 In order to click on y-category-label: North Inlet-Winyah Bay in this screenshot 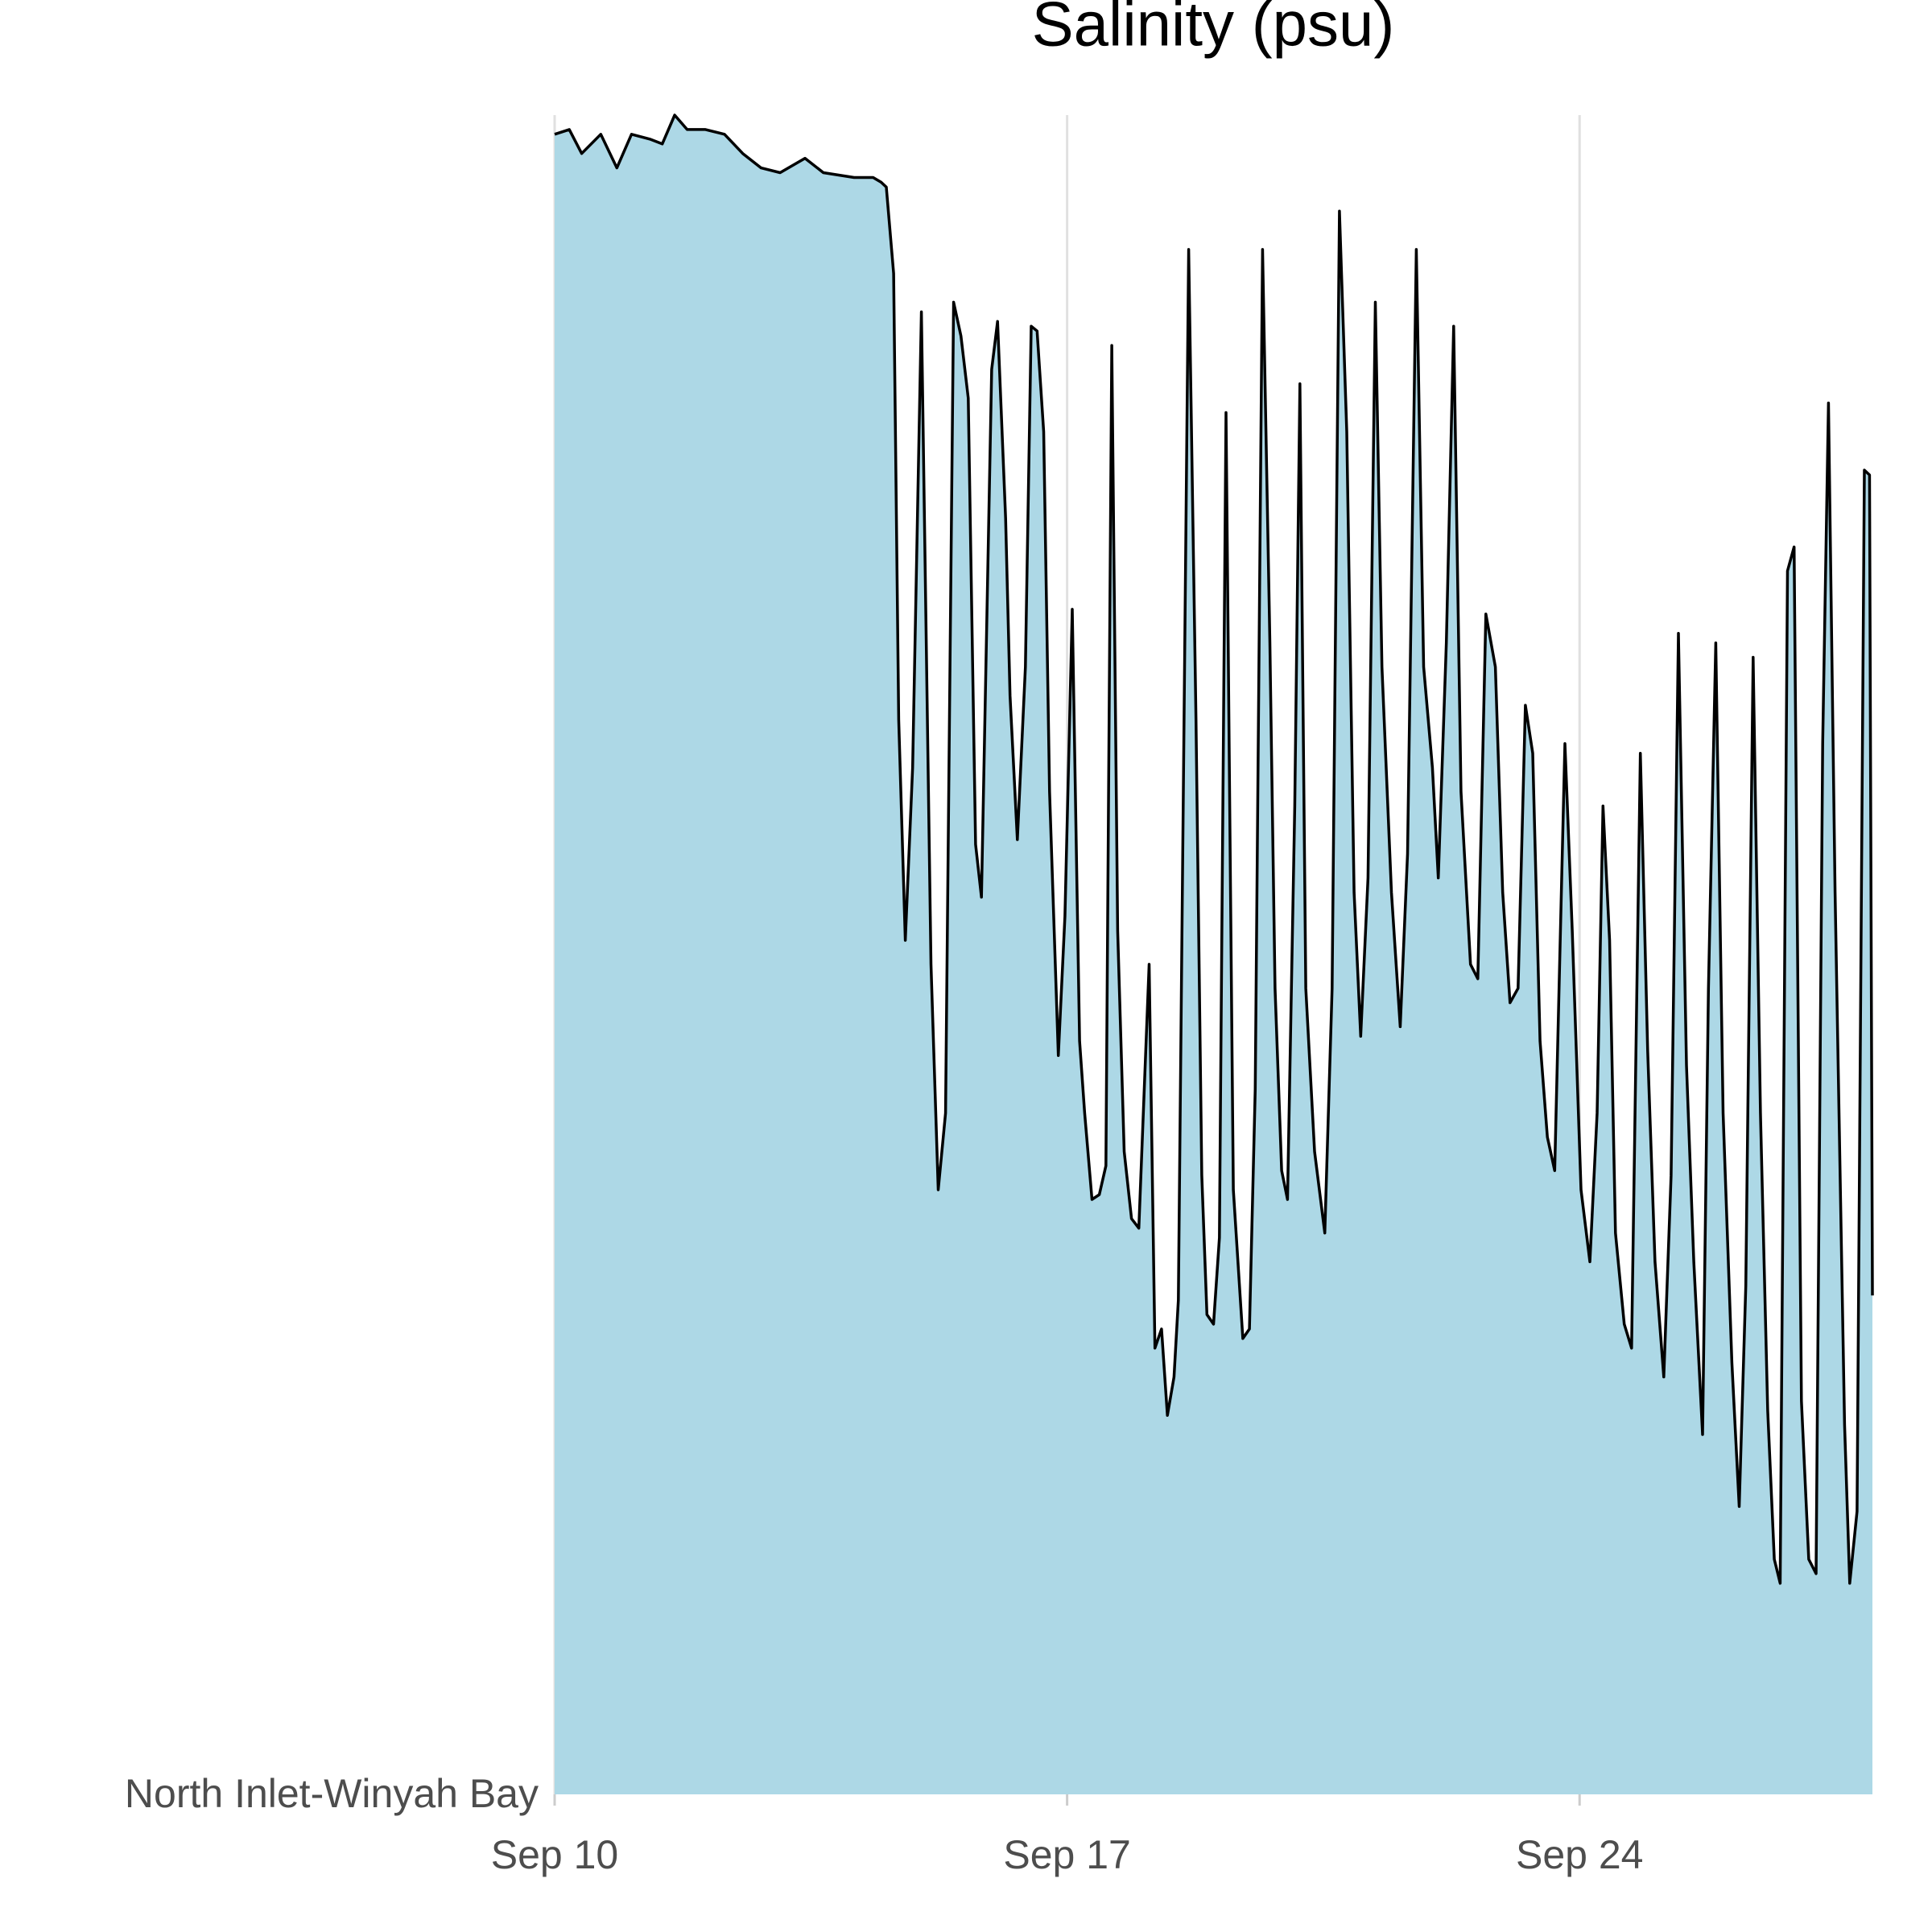, I will do `click(332, 1793)`.